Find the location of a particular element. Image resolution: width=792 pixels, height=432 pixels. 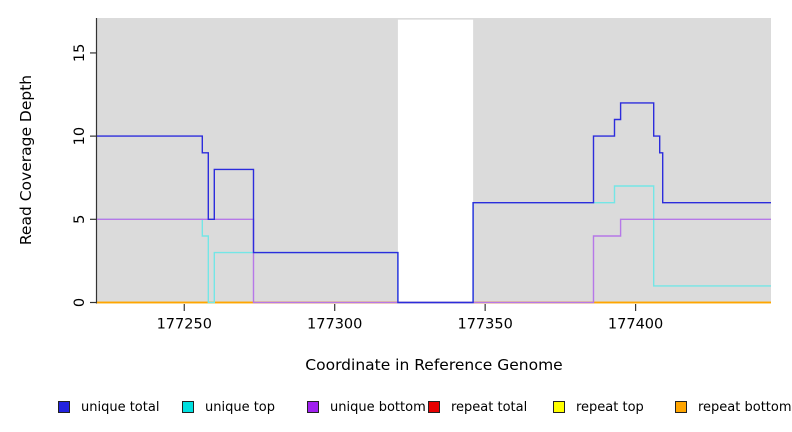

legend-label: repeat total is located at coordinates (489, 407).